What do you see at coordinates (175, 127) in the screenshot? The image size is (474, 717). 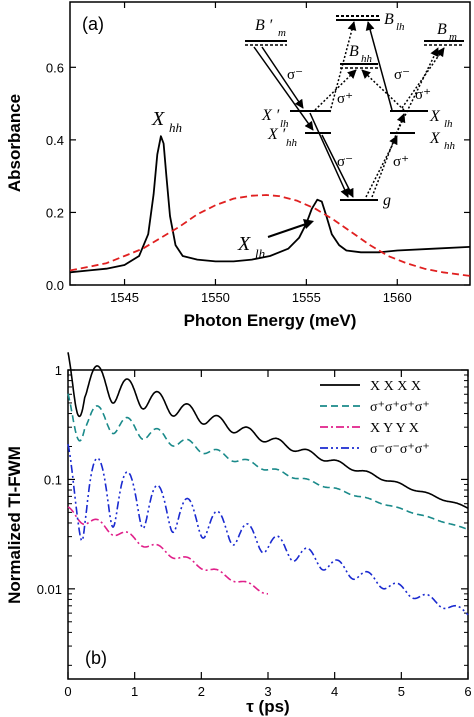 I see `xhh-label-sub: hh` at bounding box center [175, 127].